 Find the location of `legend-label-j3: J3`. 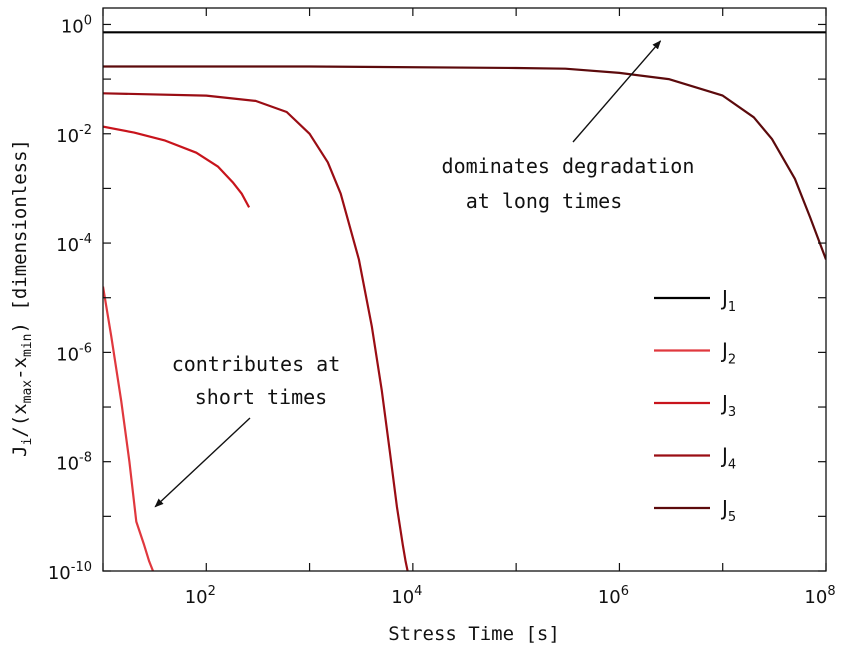

legend-label-j3: J3 is located at coordinates (728, 405).